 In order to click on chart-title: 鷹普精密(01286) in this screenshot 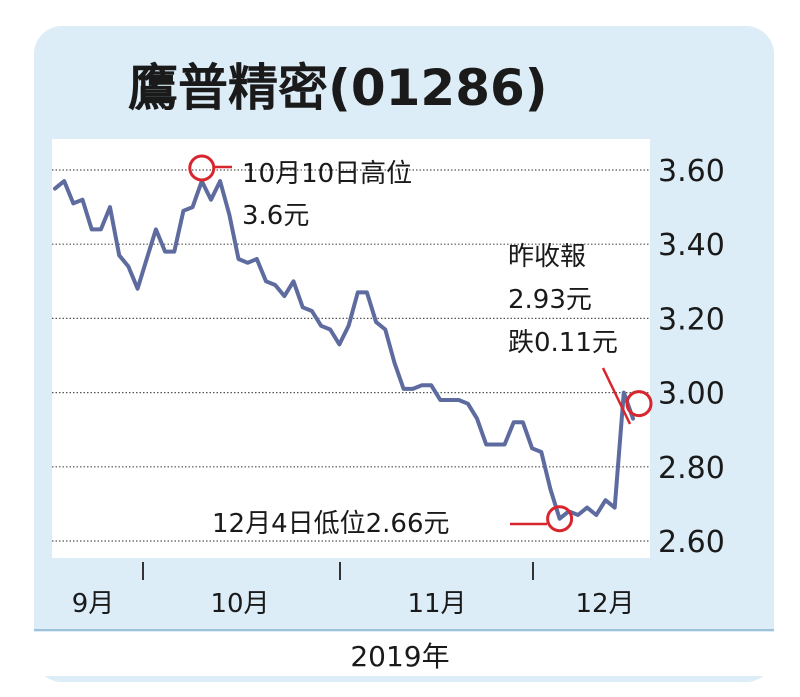, I will do `click(338, 88)`.